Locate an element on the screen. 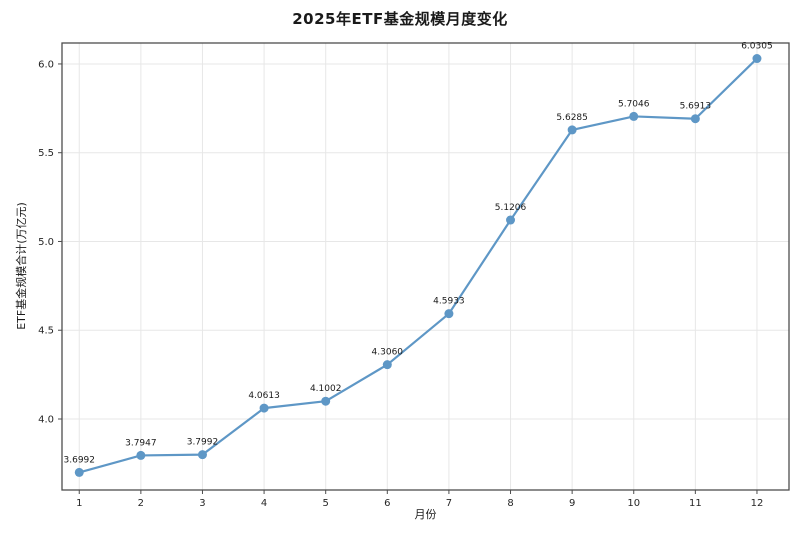  x-tick-label: 10 is located at coordinates (633, 503).